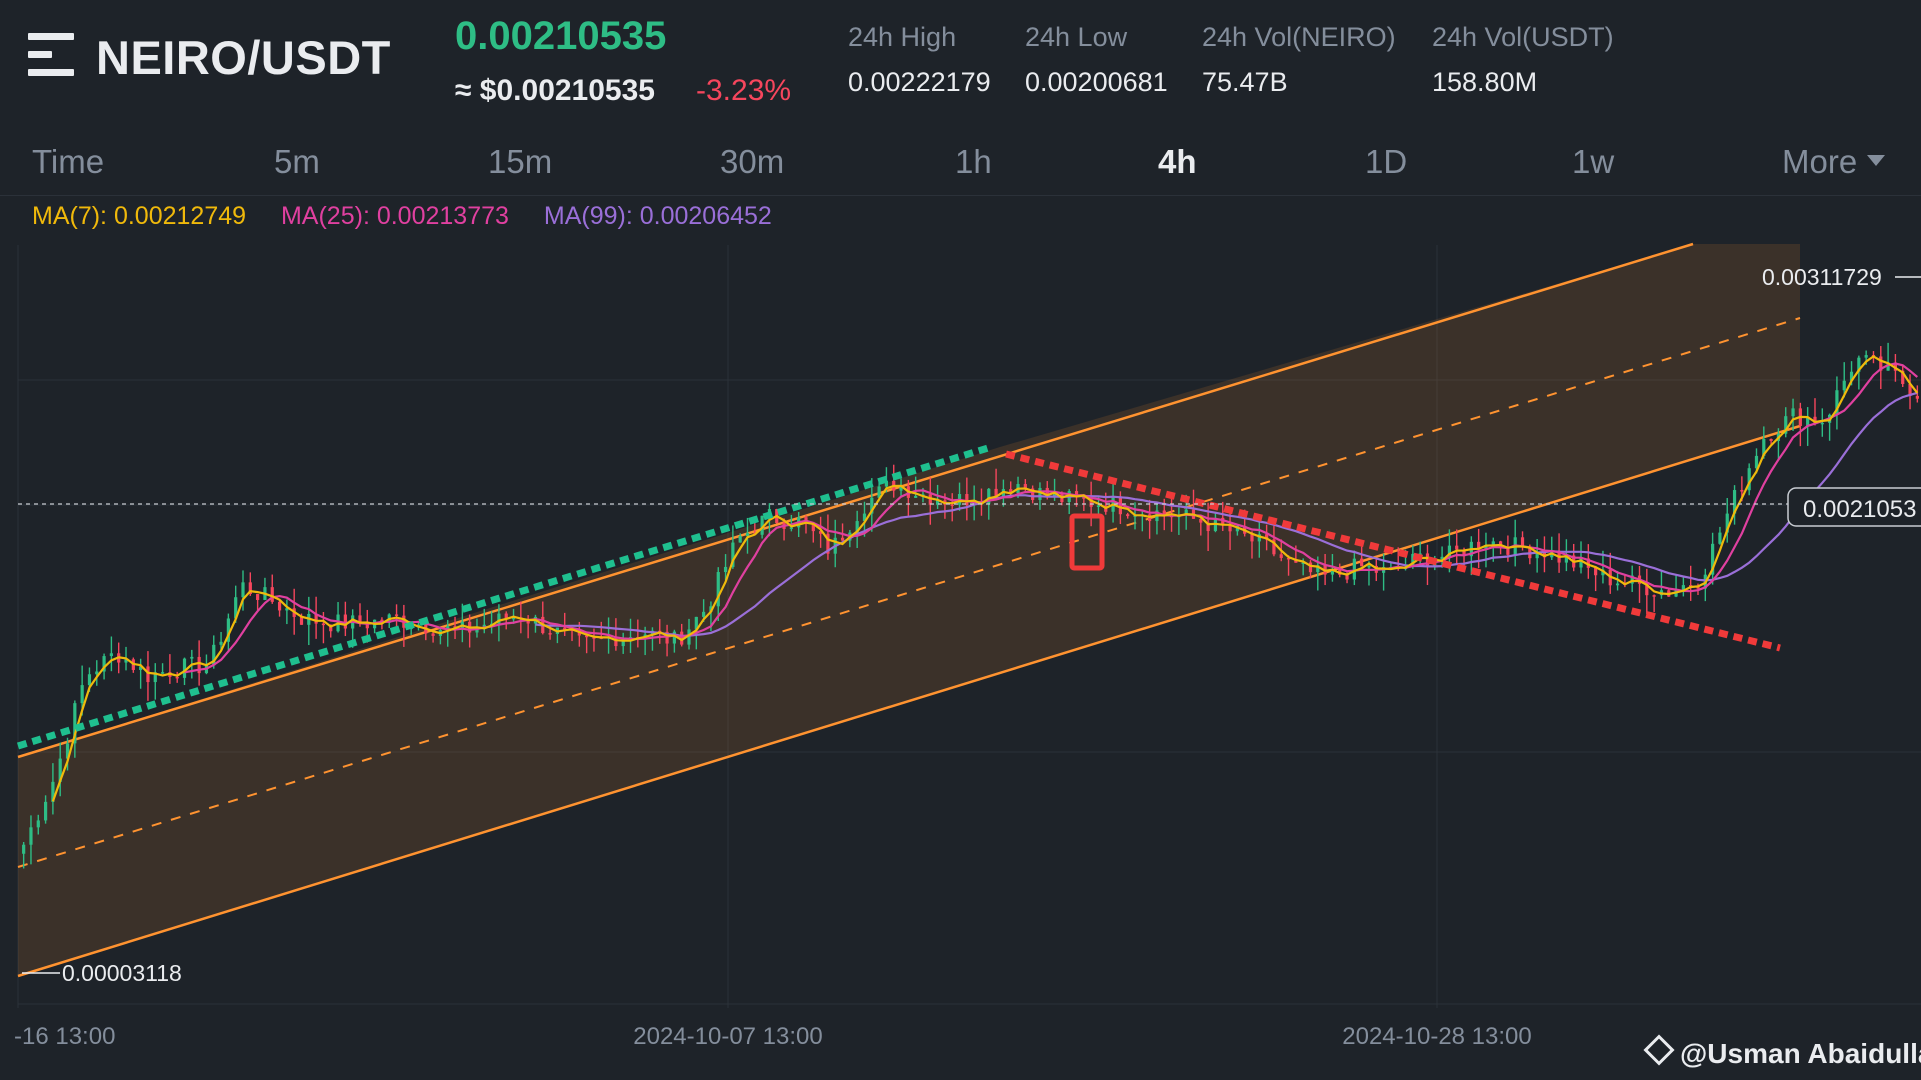 This screenshot has width=1921, height=1080. I want to click on tab-30m: 30m, so click(752, 161).